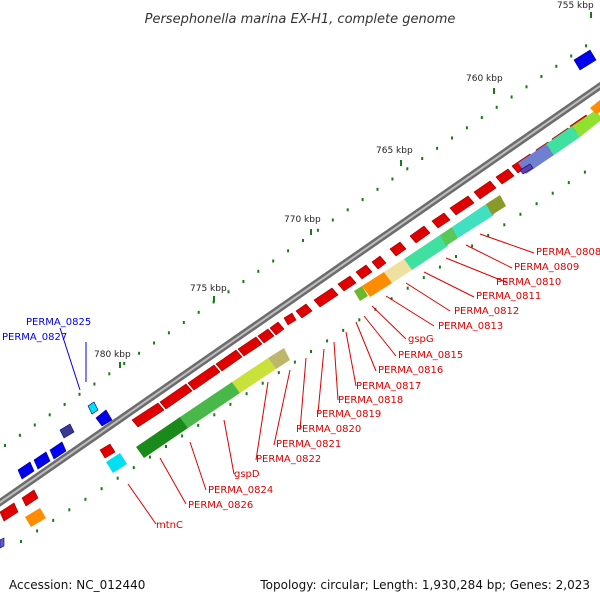  Describe the element at coordinates (508, 296) in the screenshot. I see `gene-label: PERMA_0811` at that location.